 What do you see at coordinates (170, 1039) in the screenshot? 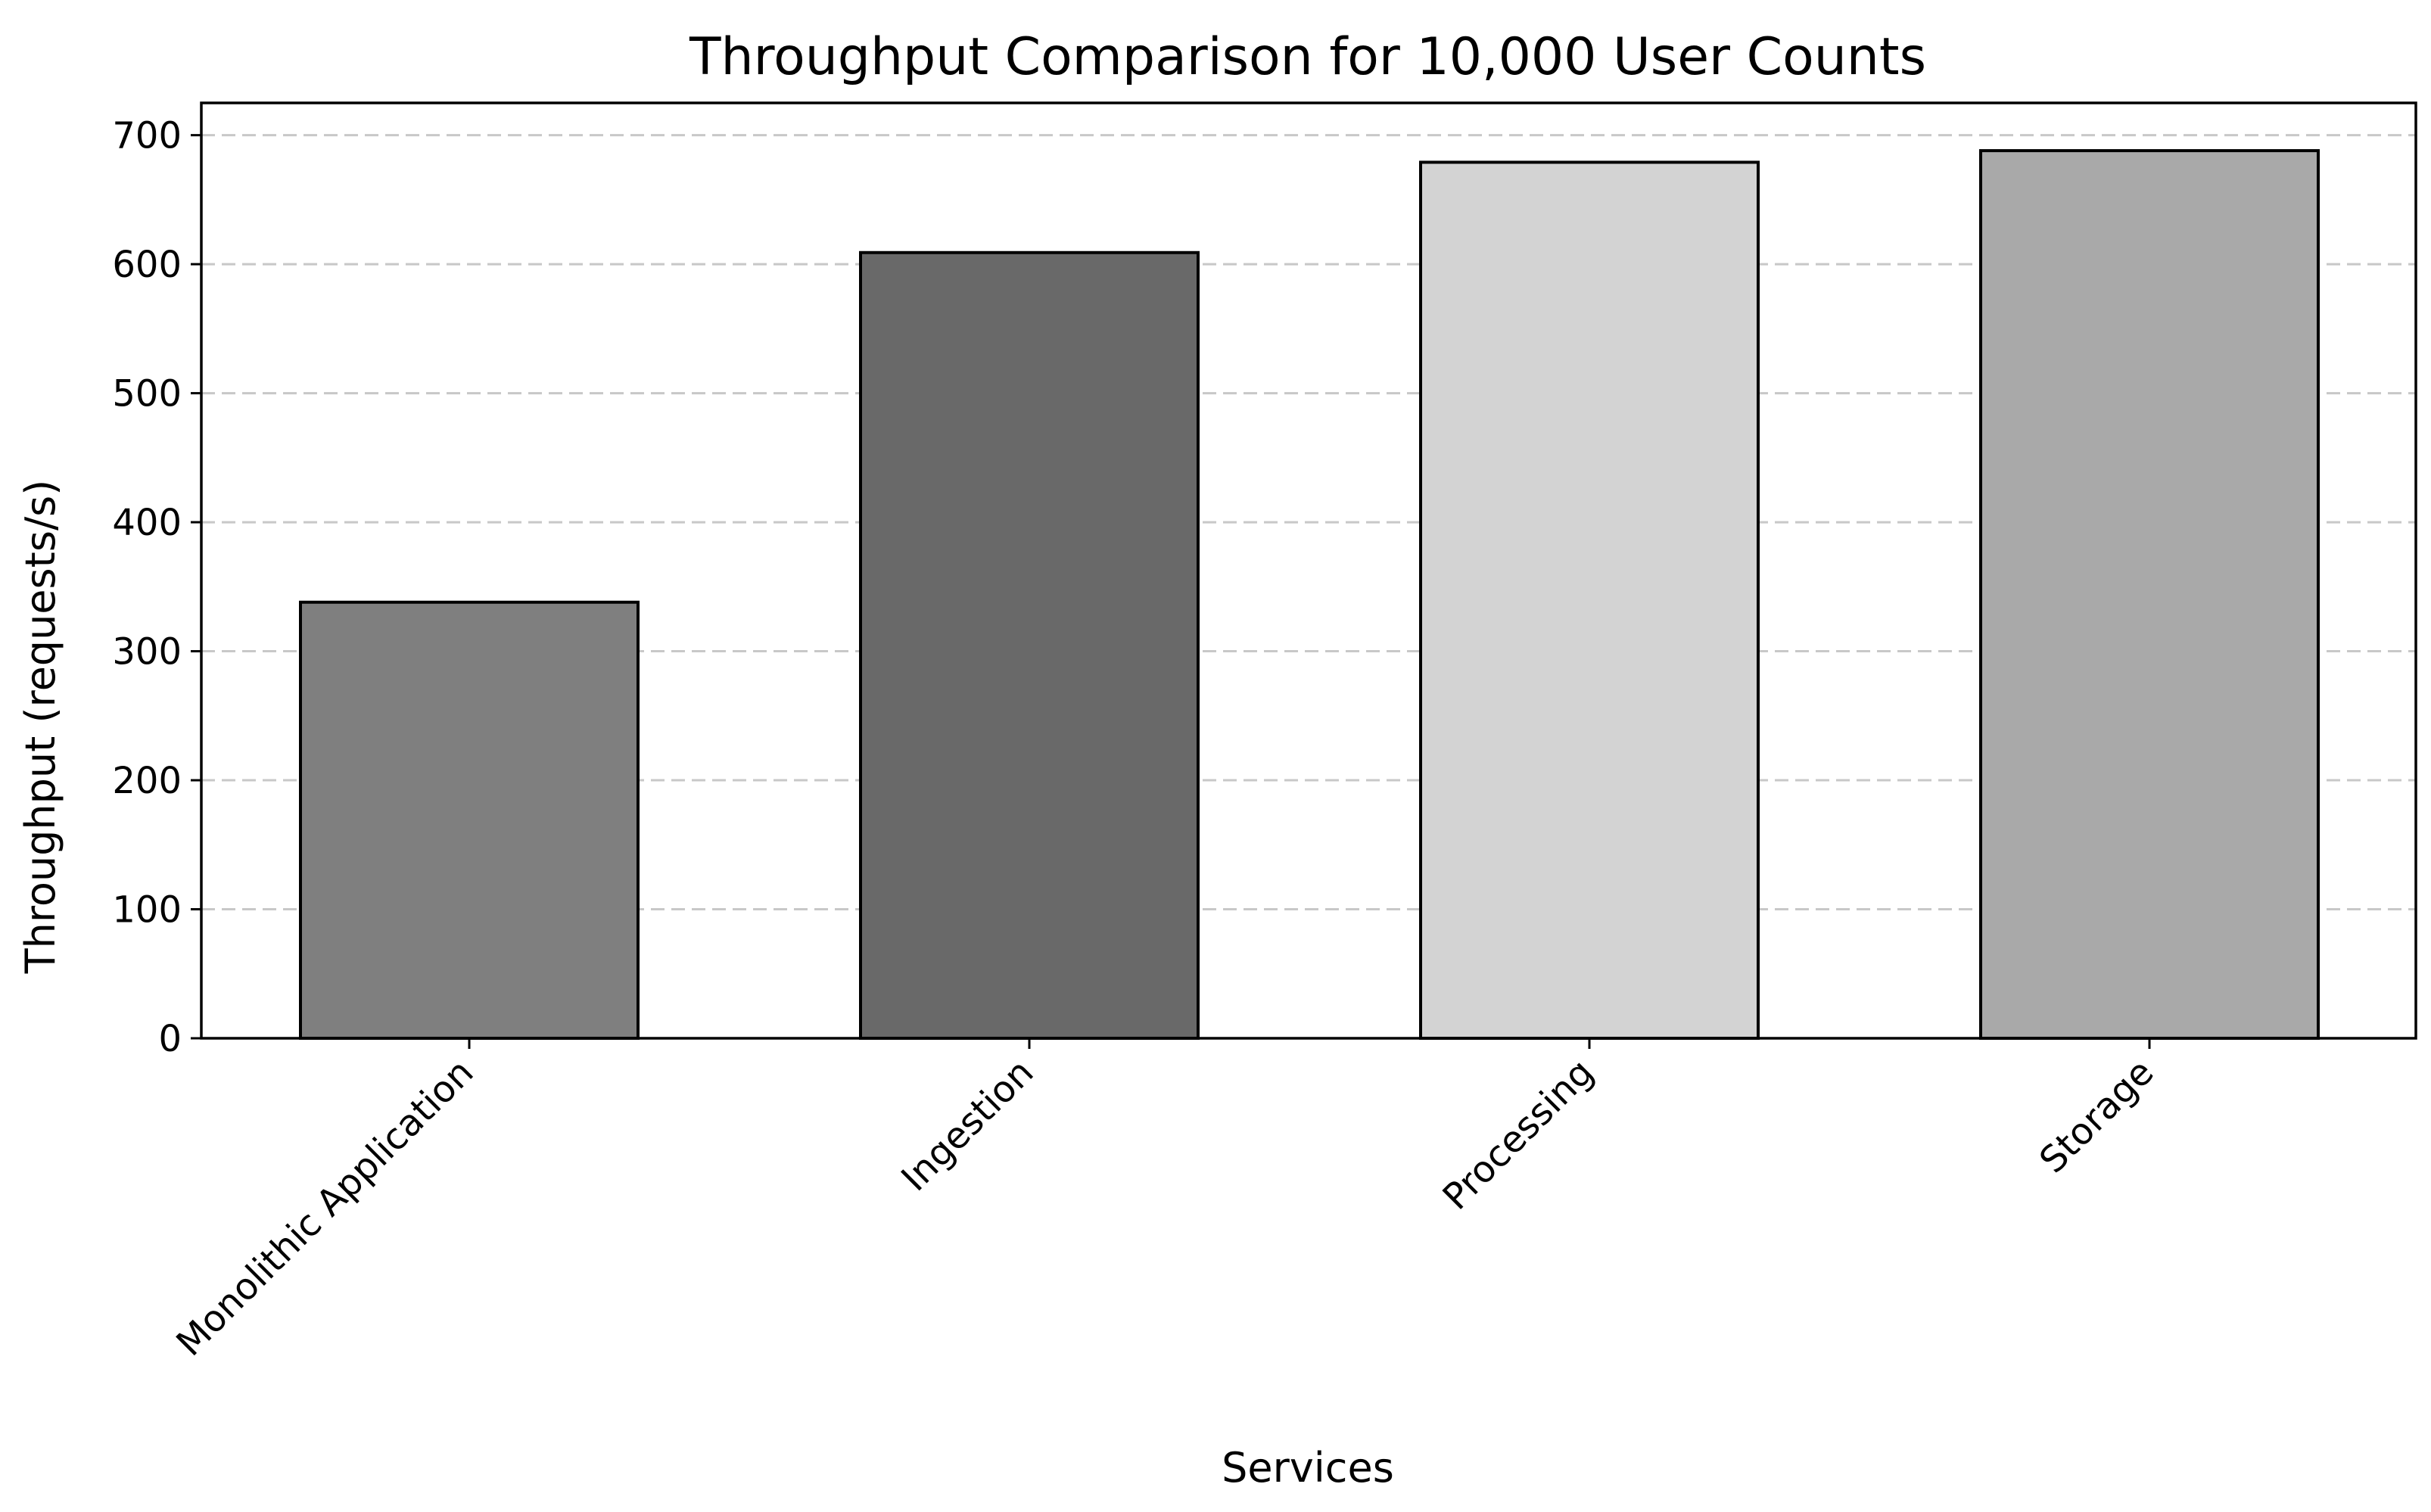
I see `y-tick-label-0: 0` at bounding box center [170, 1039].